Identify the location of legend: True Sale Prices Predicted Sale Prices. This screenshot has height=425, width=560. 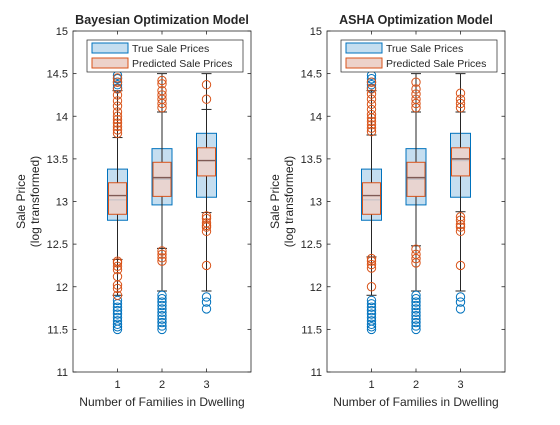
(419, 56).